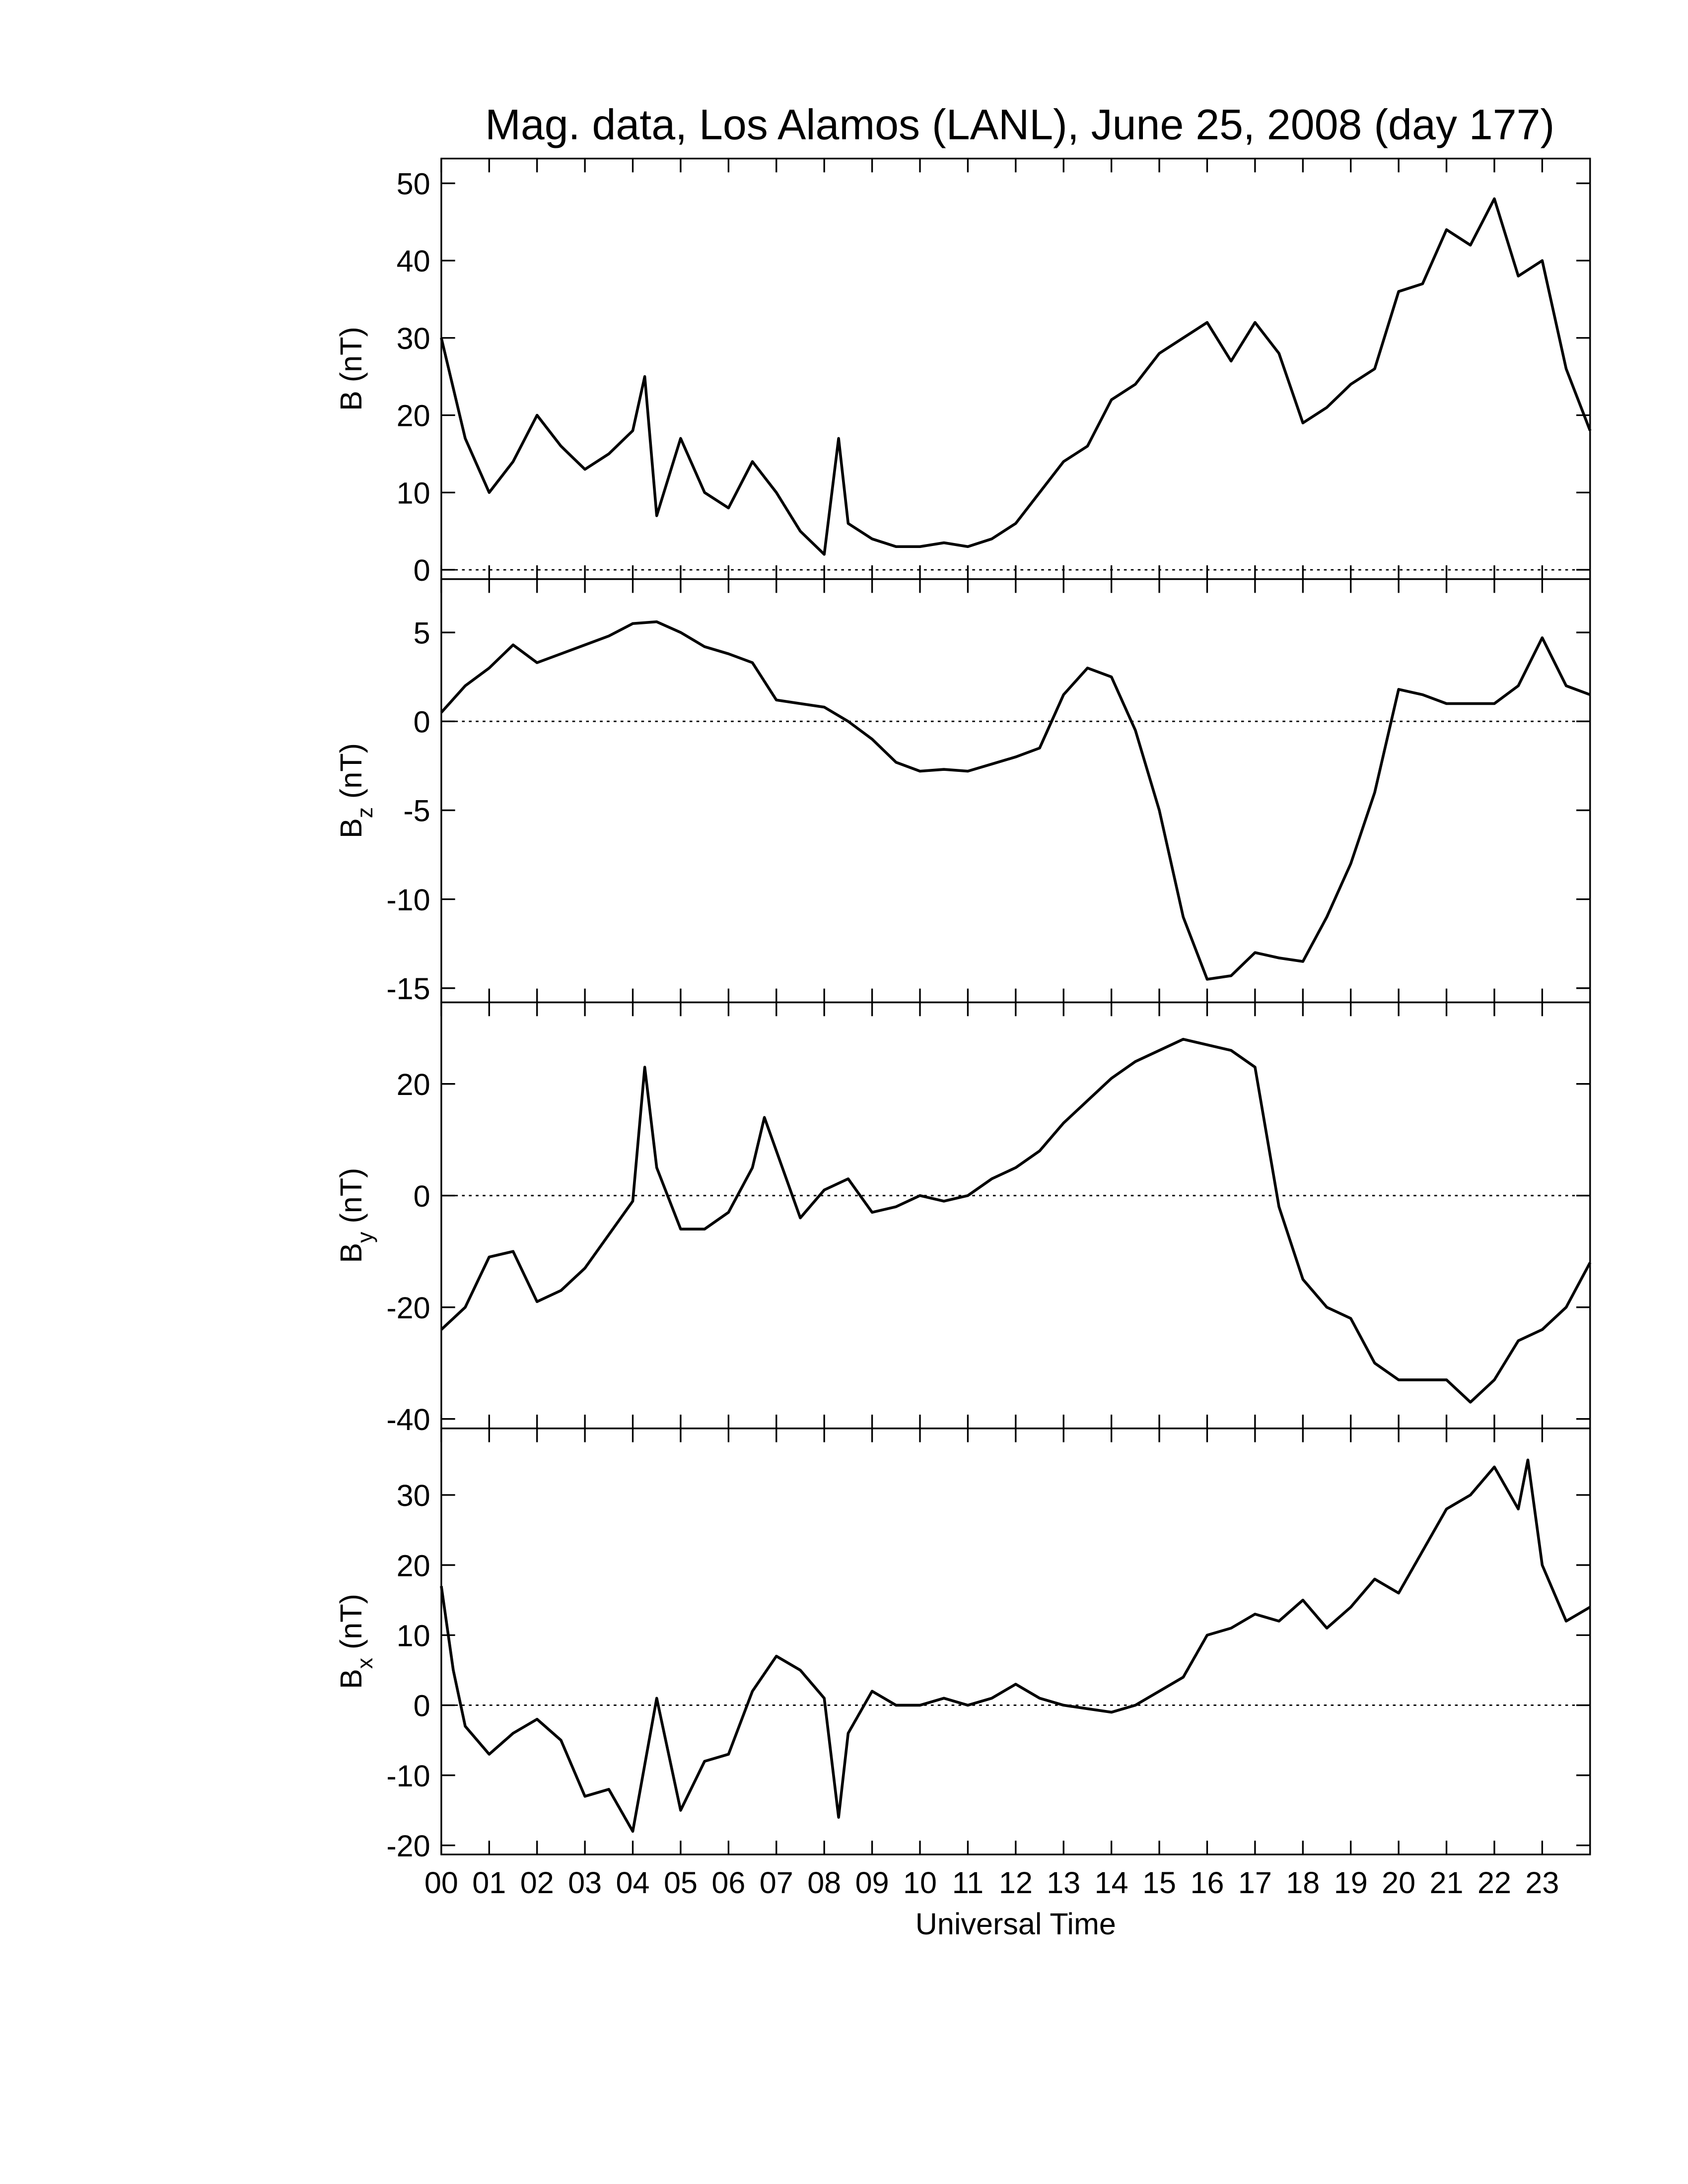 This screenshot has width=1688, height=2184. I want to click on x-tick-label: 14, so click(1111, 1883).